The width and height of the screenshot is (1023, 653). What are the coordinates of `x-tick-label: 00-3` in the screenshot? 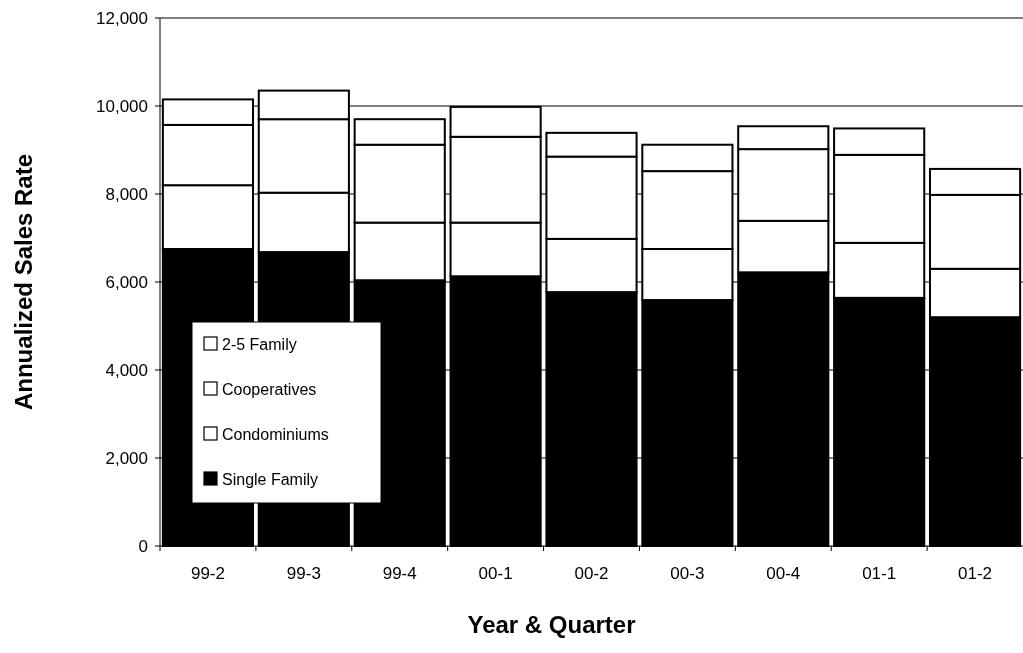 It's located at (687, 573).